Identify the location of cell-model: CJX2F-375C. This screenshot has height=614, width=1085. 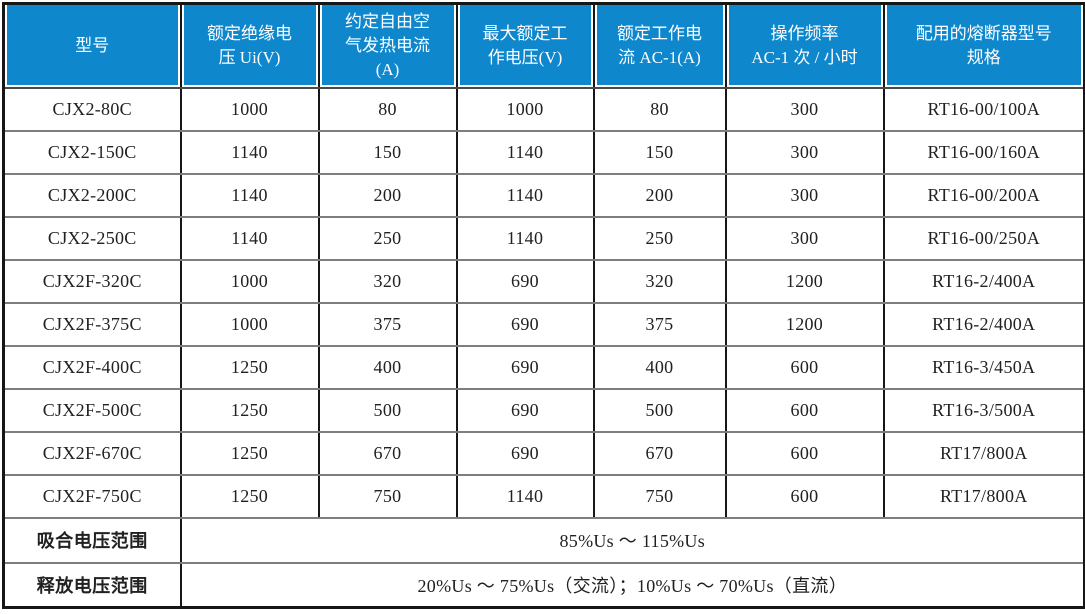
(92, 324).